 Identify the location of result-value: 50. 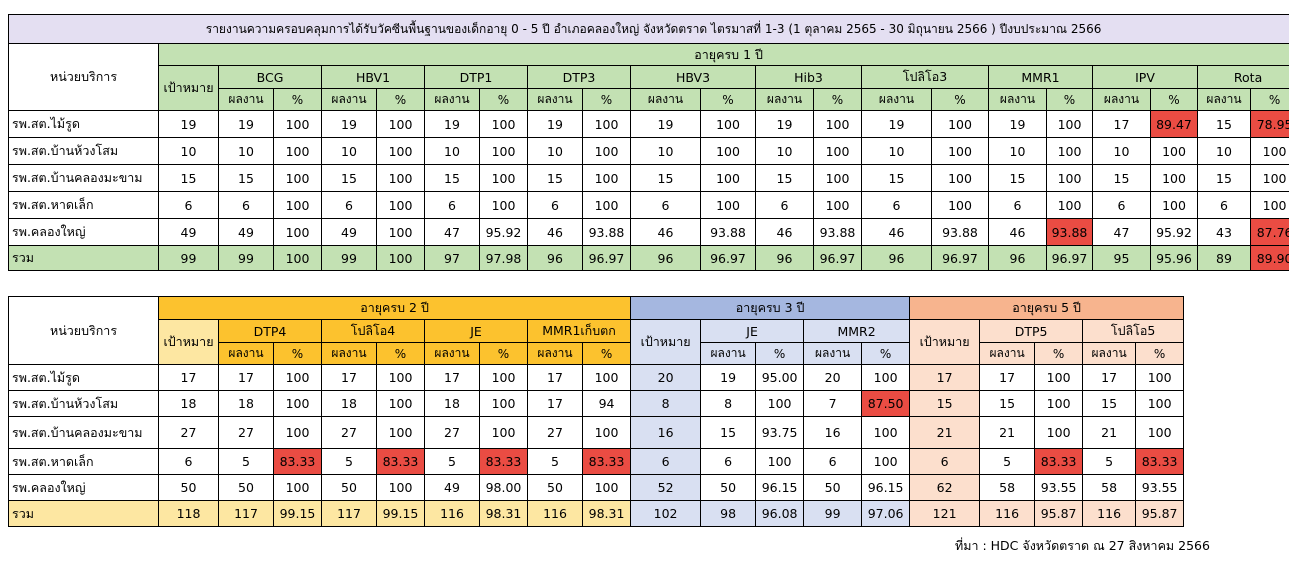
(728, 487).